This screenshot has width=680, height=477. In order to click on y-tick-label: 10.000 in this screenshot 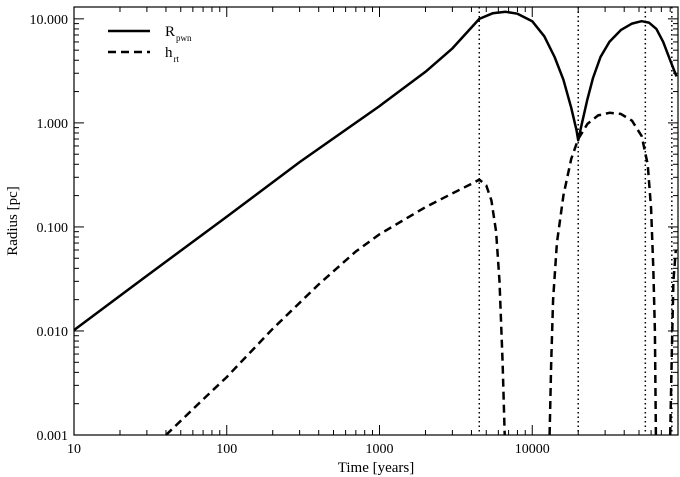, I will do `click(49, 20)`.